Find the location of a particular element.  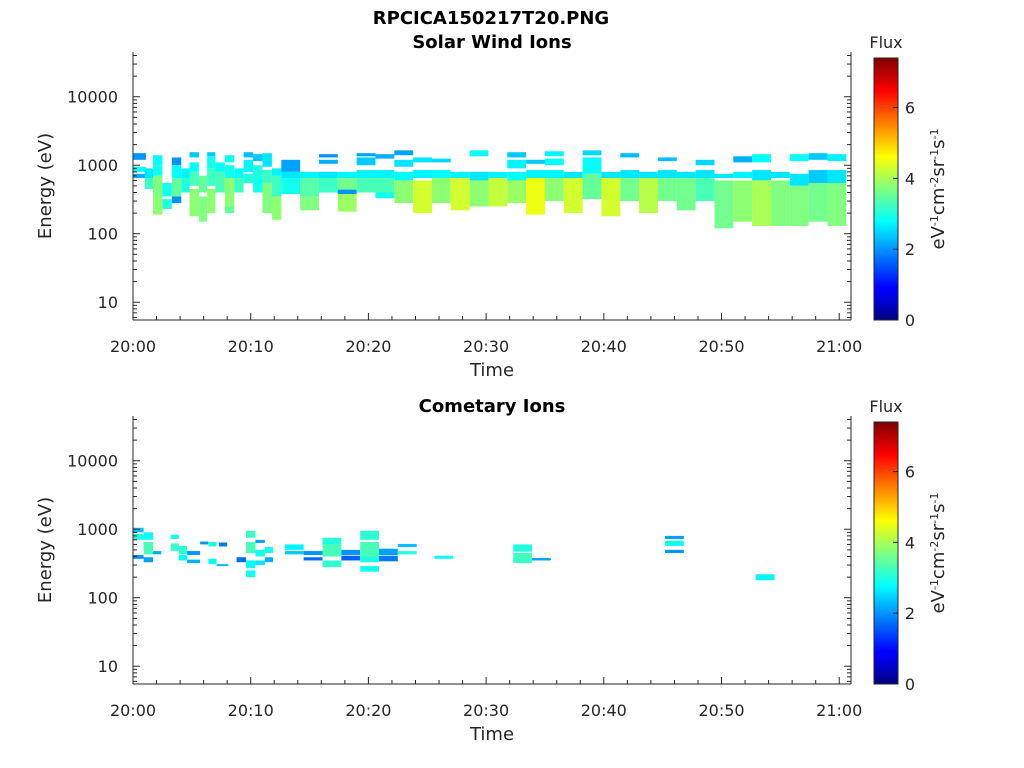

x-tick-label: 20:40 is located at coordinates (604, 710).